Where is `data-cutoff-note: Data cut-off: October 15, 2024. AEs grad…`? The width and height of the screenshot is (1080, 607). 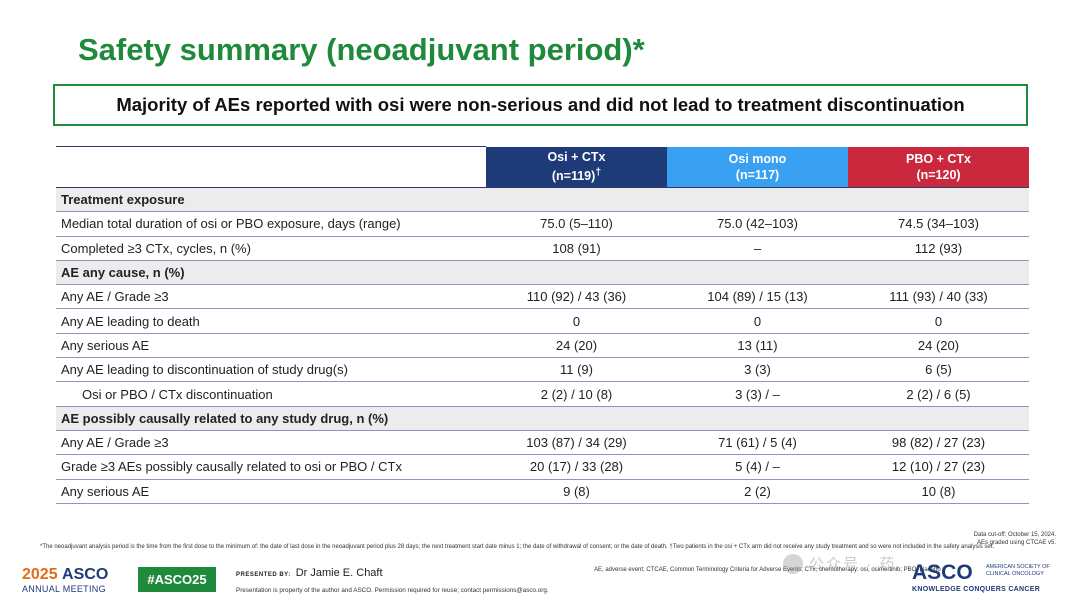
data-cutoff-note: Data cut-off: October 15, 2024. AEs grad… is located at coordinates (1014, 539).